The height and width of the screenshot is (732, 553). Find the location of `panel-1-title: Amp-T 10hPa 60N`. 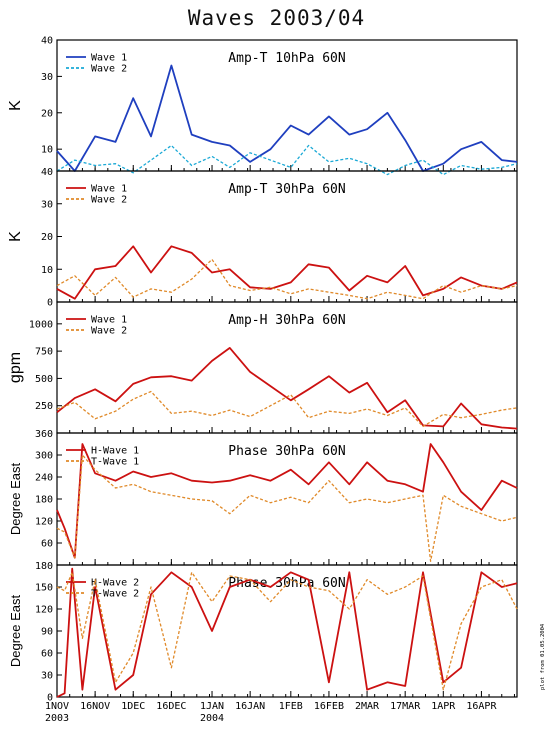

panel-1-title: Amp-T 10hPa 60N is located at coordinates (286, 58).